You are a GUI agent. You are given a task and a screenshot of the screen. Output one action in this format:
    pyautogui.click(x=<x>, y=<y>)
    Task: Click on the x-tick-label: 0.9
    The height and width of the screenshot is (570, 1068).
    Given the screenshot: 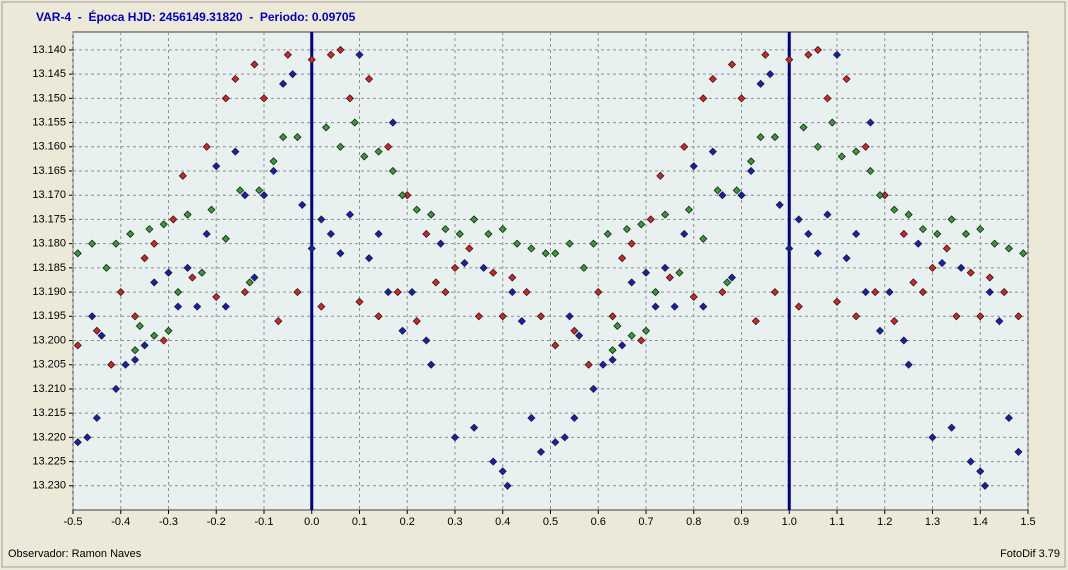 What is the action you would take?
    pyautogui.click(x=741, y=522)
    